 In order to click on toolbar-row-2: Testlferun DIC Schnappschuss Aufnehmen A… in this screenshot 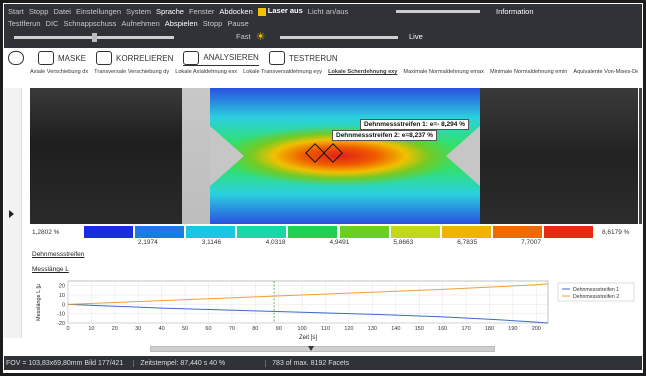, I will do `click(131, 23)`.